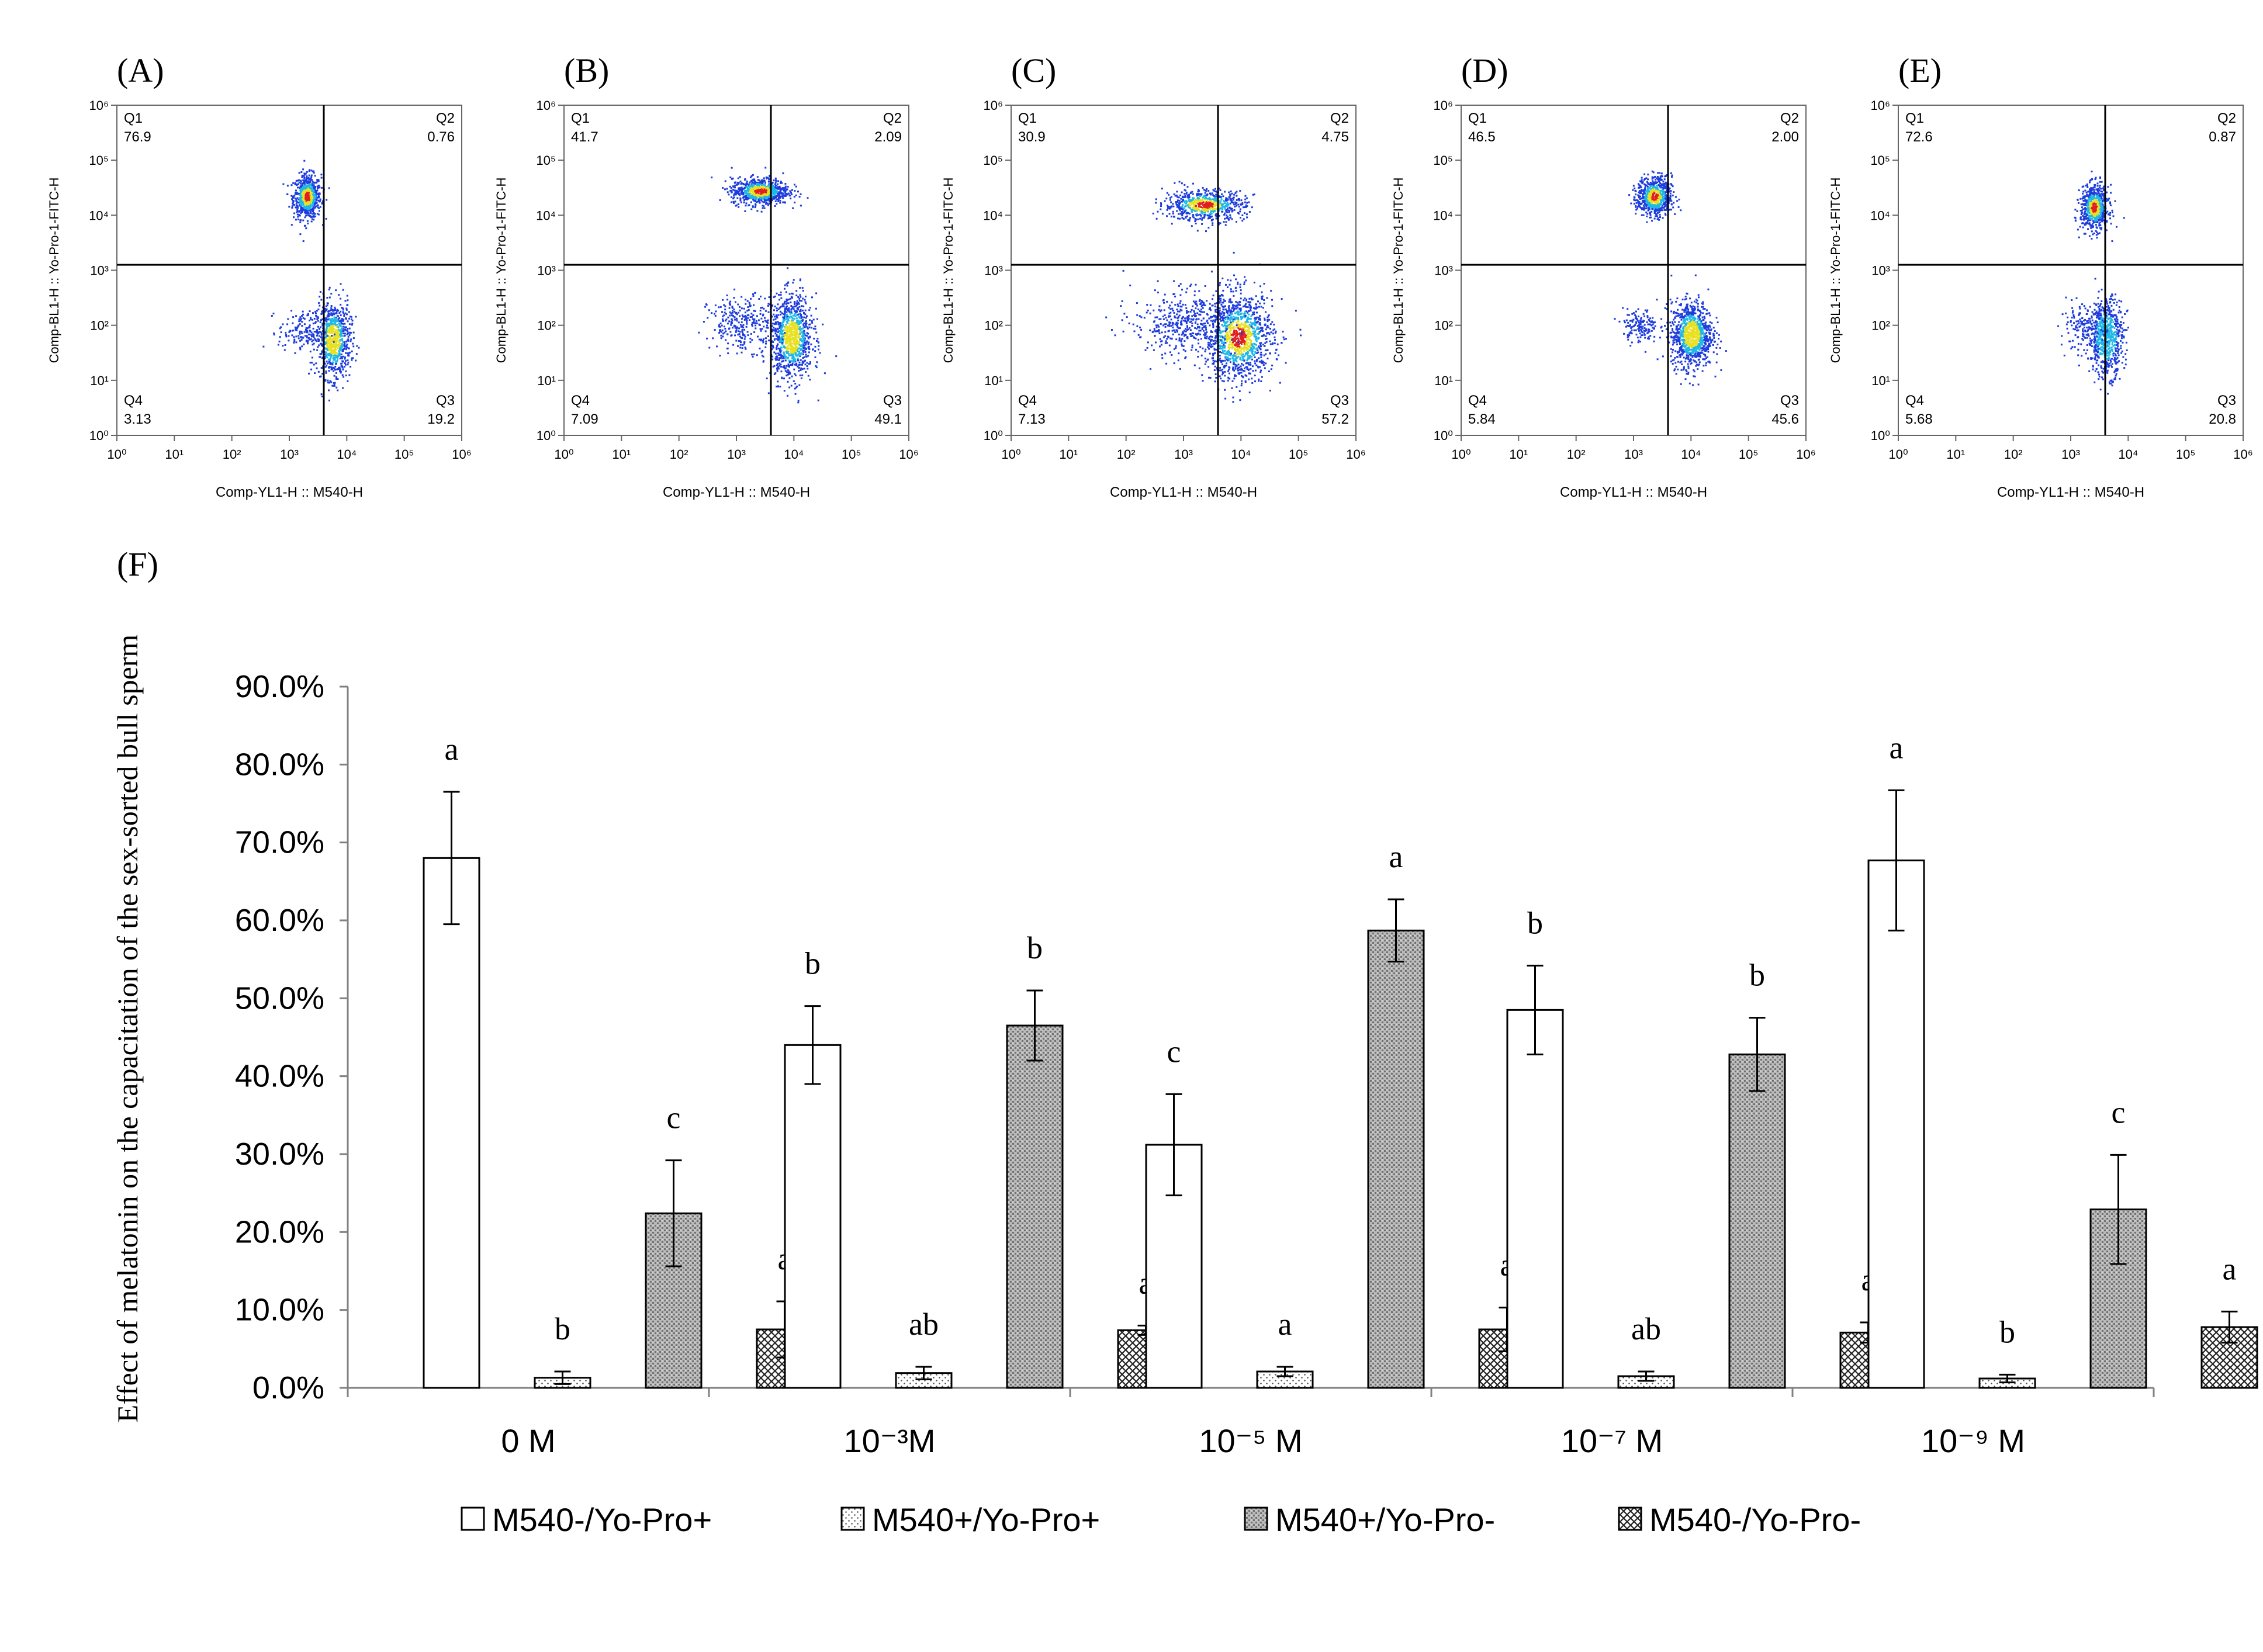  What do you see at coordinates (99, 436) in the screenshot?
I see `y-tick-label: 10⁰` at bounding box center [99, 436].